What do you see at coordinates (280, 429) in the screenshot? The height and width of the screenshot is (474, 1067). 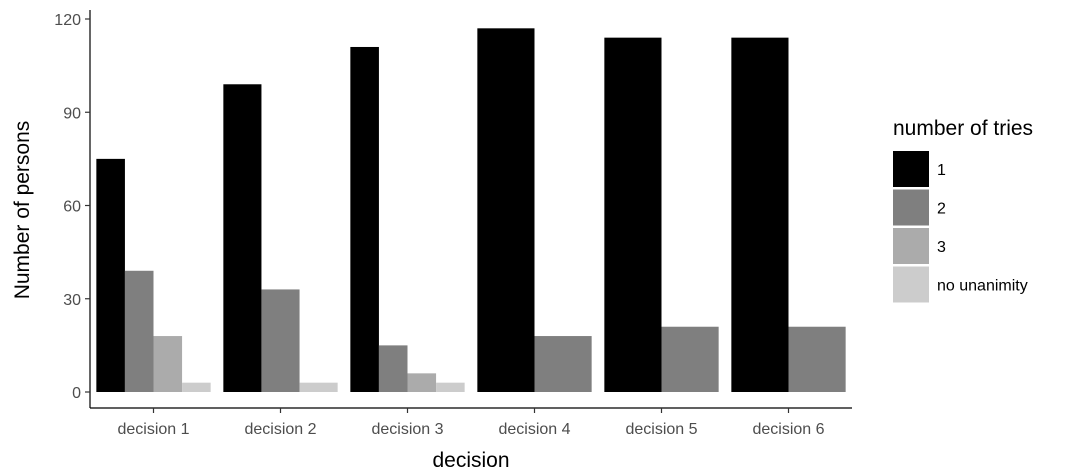 I see `x-tick-label: decision 2` at bounding box center [280, 429].